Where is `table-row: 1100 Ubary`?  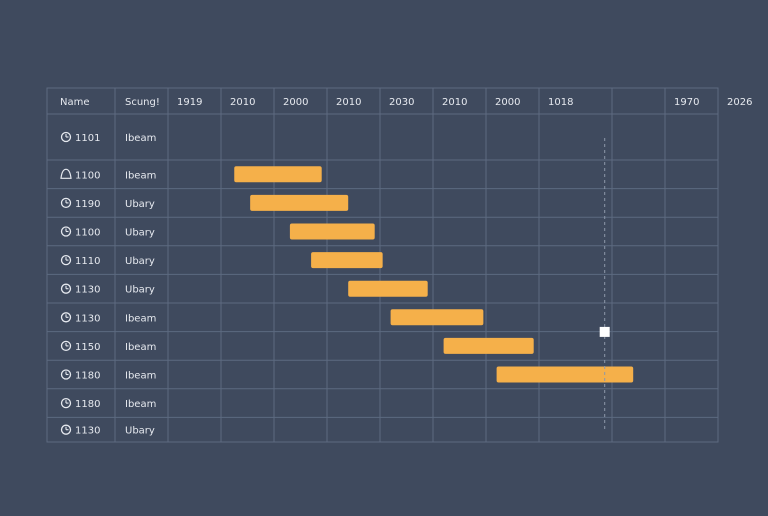 table-row: 1100 Ubary is located at coordinates (107, 232).